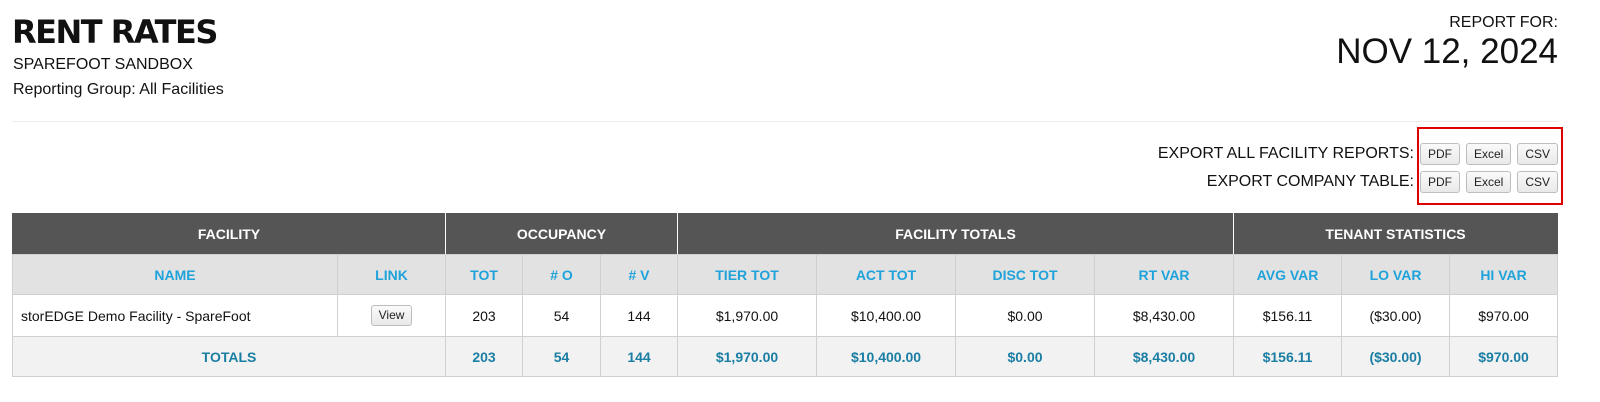 The image size is (1600, 402). What do you see at coordinates (886, 274) in the screenshot?
I see `col-act-tot: ACT TOT` at bounding box center [886, 274].